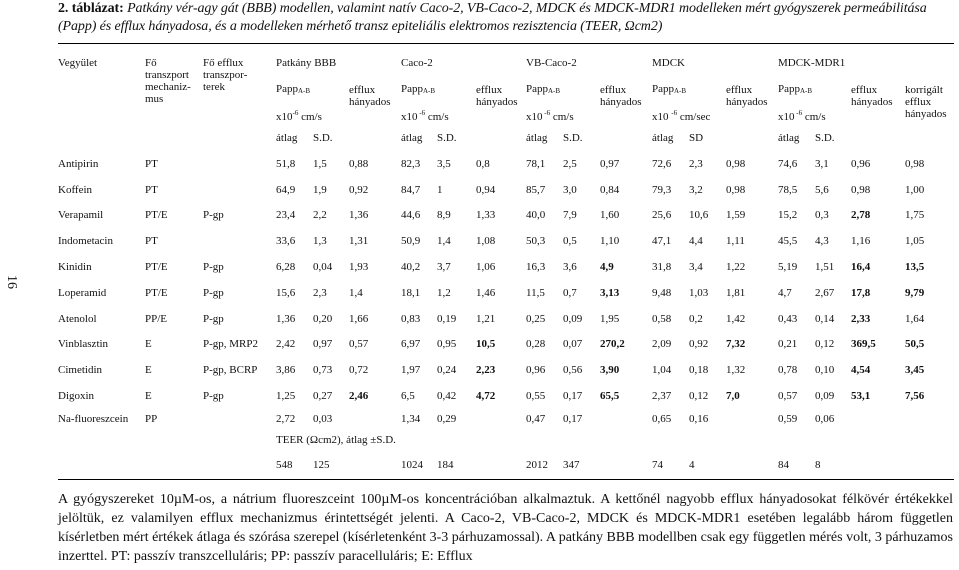  I want to click on drug-name: Na-fluoreszcein, so click(93, 419).